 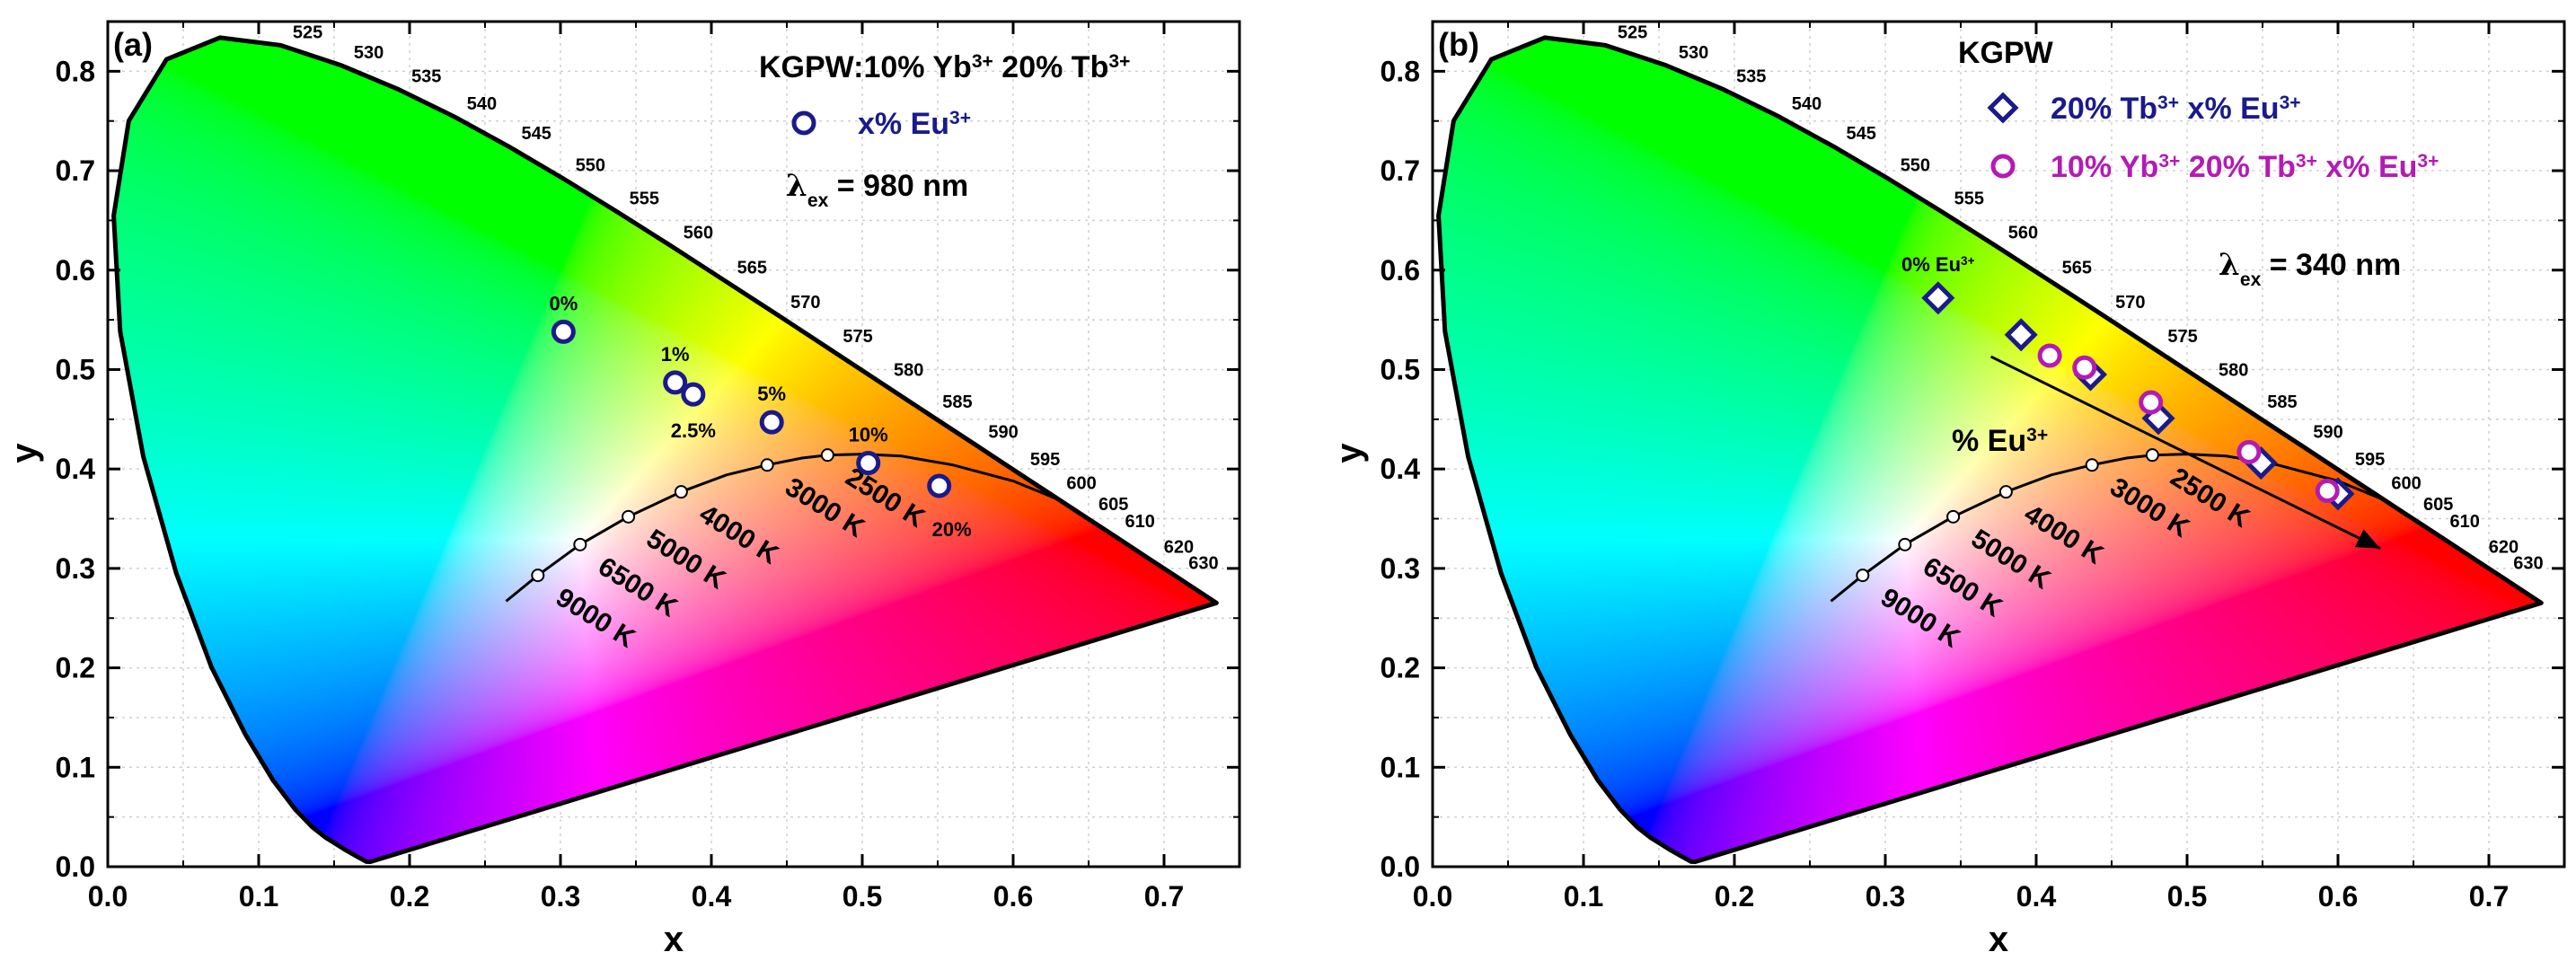 What do you see at coordinates (2370, 460) in the screenshot?
I see `wavelength-label: 595` at bounding box center [2370, 460].